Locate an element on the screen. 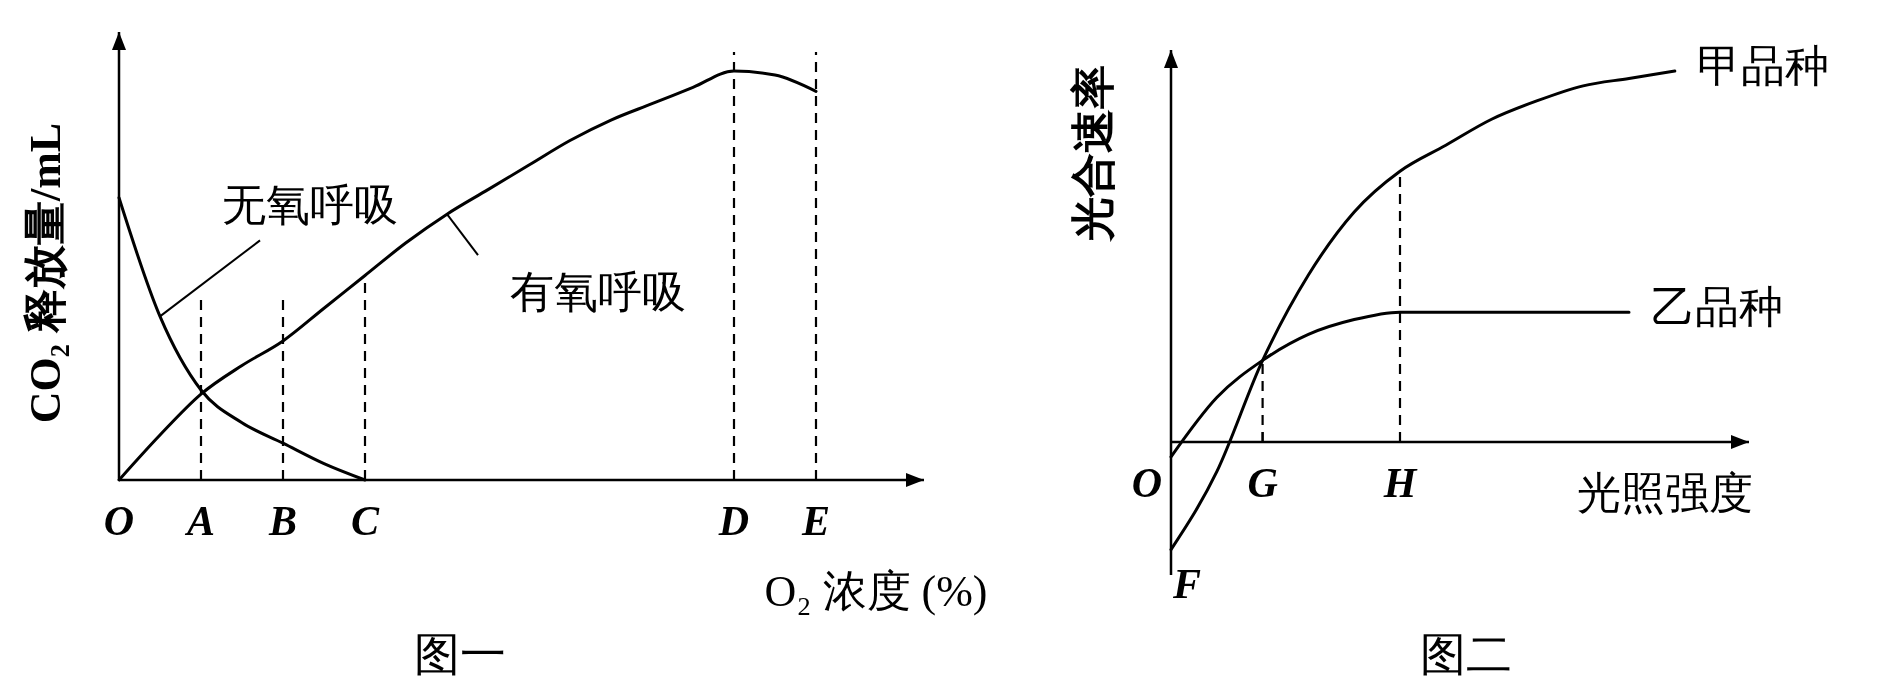  text: 图一 is located at coordinates (460, 654).